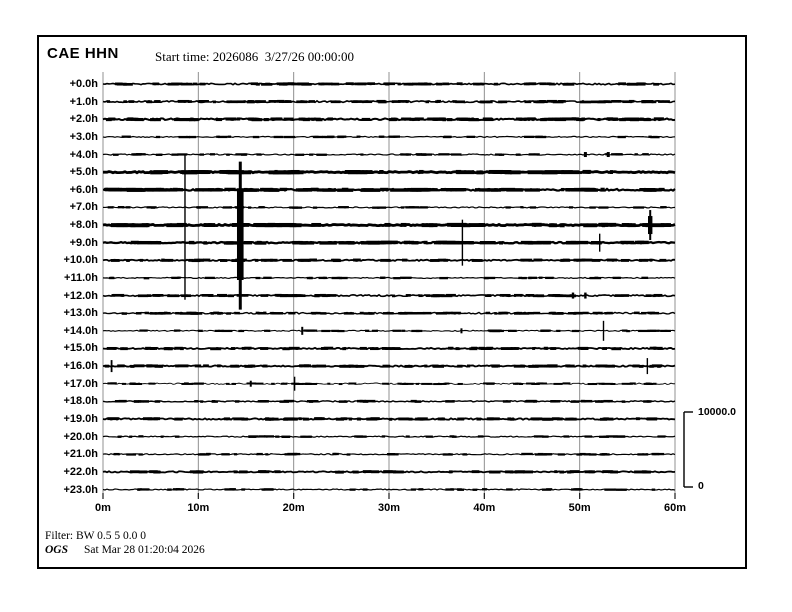 The height and width of the screenshot is (612, 792). What do you see at coordinates (83, 84) in the screenshot?
I see `hour-row-label: +0.0h` at bounding box center [83, 84].